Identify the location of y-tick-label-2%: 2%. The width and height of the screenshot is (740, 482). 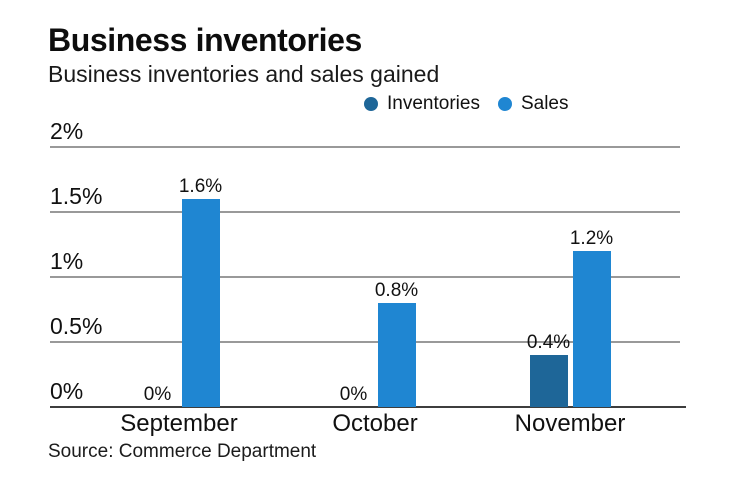
(67, 131).